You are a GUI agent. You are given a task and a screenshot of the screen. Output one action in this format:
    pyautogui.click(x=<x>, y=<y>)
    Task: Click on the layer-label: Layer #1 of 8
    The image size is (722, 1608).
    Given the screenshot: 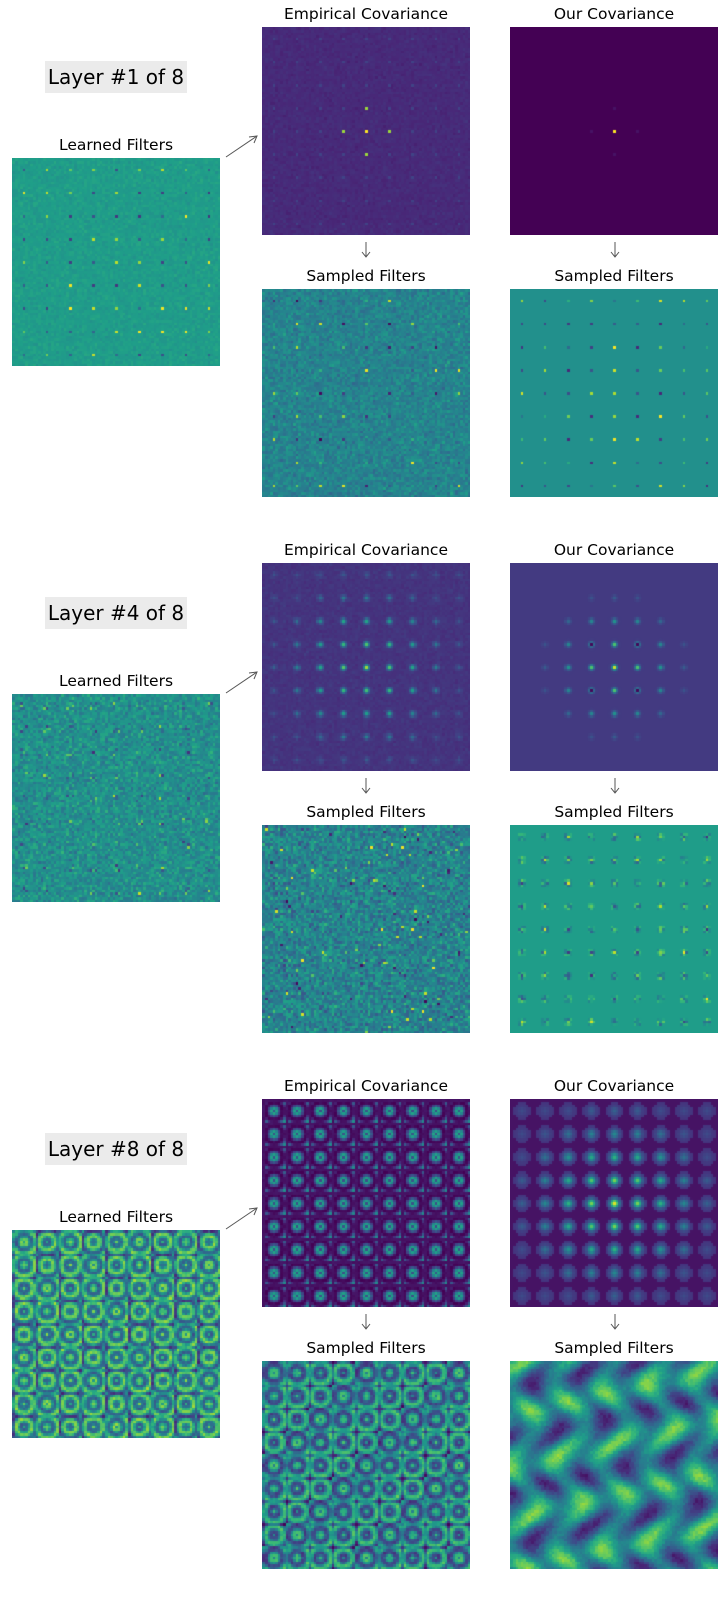 What is the action you would take?
    pyautogui.click(x=116, y=77)
    